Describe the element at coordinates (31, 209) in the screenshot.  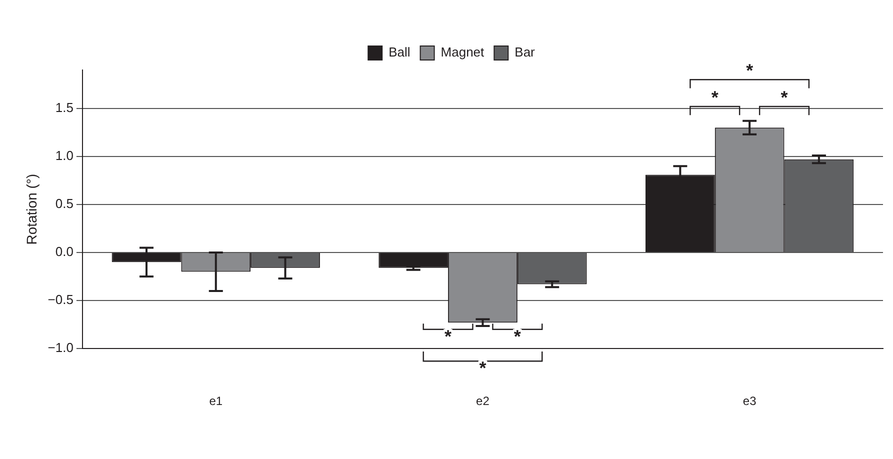
I see `y-axis-title: Rotation (°)` at that location.